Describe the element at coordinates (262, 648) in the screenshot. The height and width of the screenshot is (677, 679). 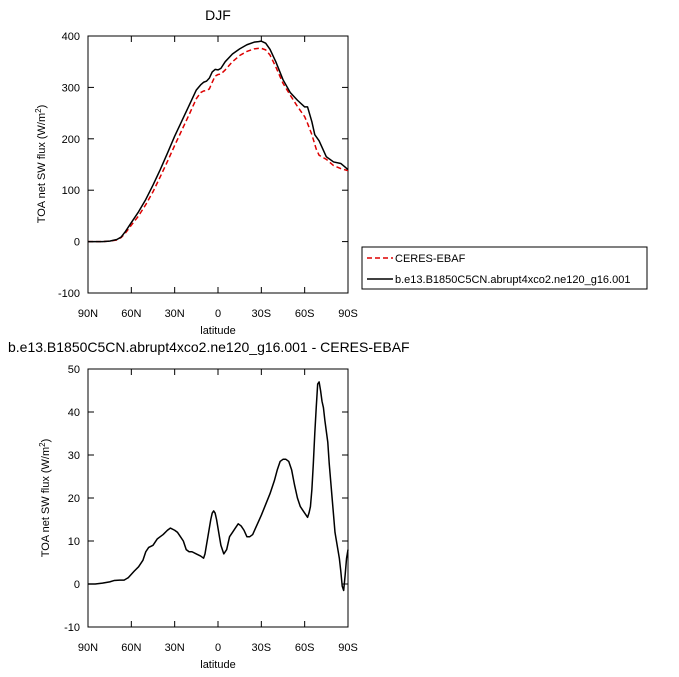
I see `bottom-x-tick-label: 30S` at that location.